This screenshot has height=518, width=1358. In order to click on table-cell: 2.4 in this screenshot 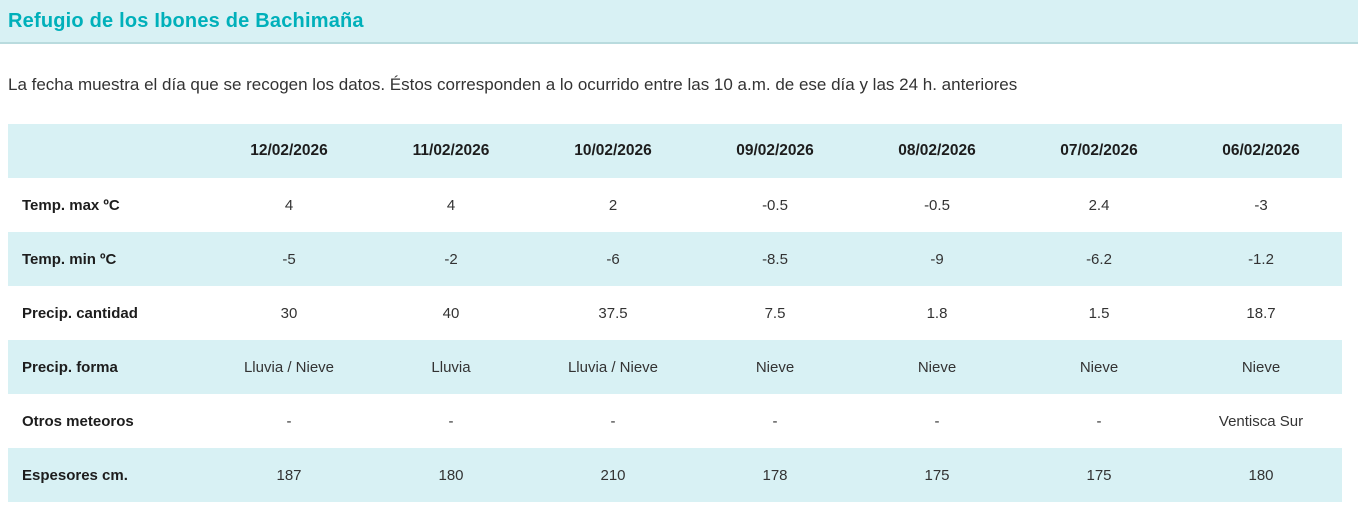, I will do `click(1099, 205)`.